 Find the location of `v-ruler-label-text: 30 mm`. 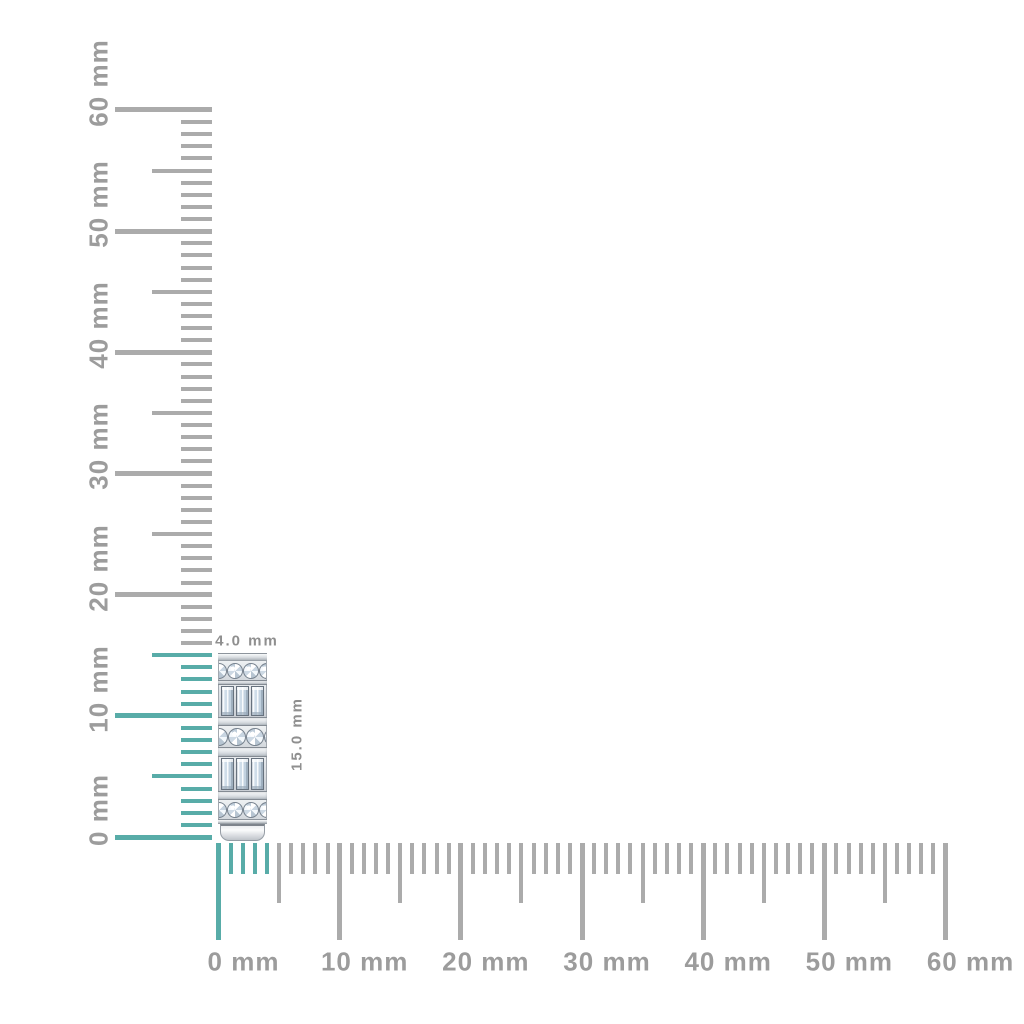

v-ruler-label-text: 30 mm is located at coordinates (98, 446).